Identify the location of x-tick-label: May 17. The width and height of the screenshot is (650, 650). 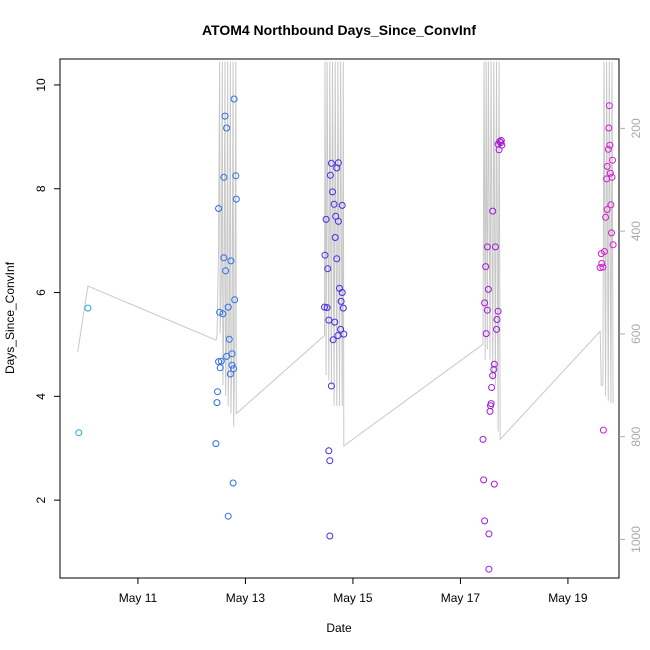
(461, 598).